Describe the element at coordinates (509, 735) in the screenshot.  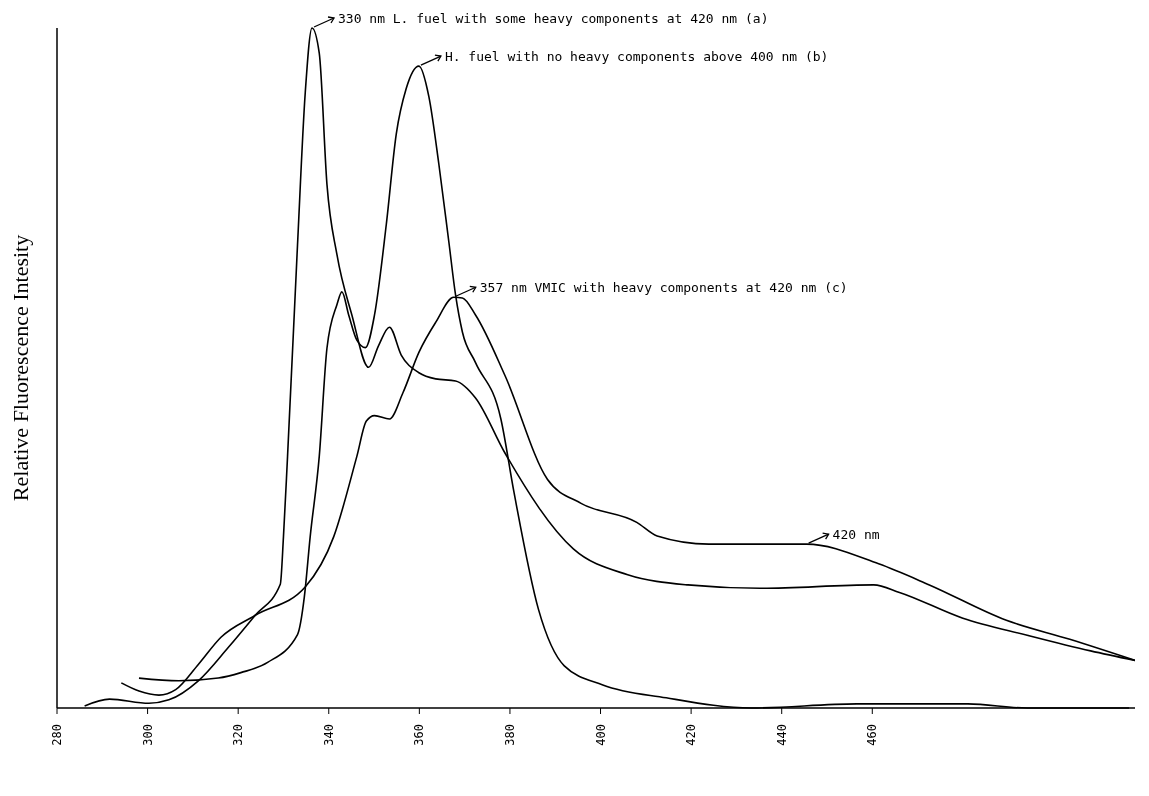
I see `x-tick-label: 380` at that location.